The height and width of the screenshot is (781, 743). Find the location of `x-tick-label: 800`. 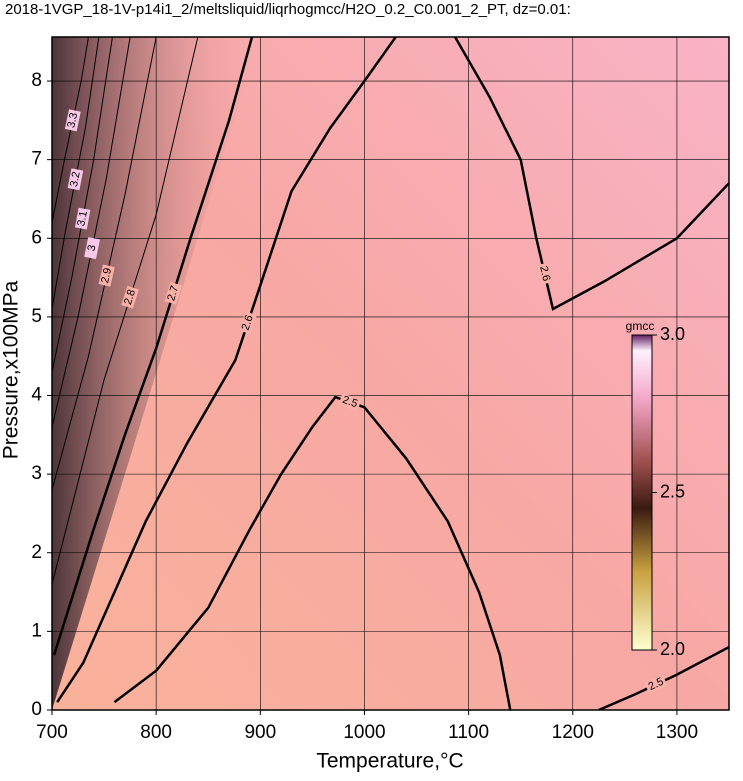

x-tick-label: 800 is located at coordinates (156, 732).